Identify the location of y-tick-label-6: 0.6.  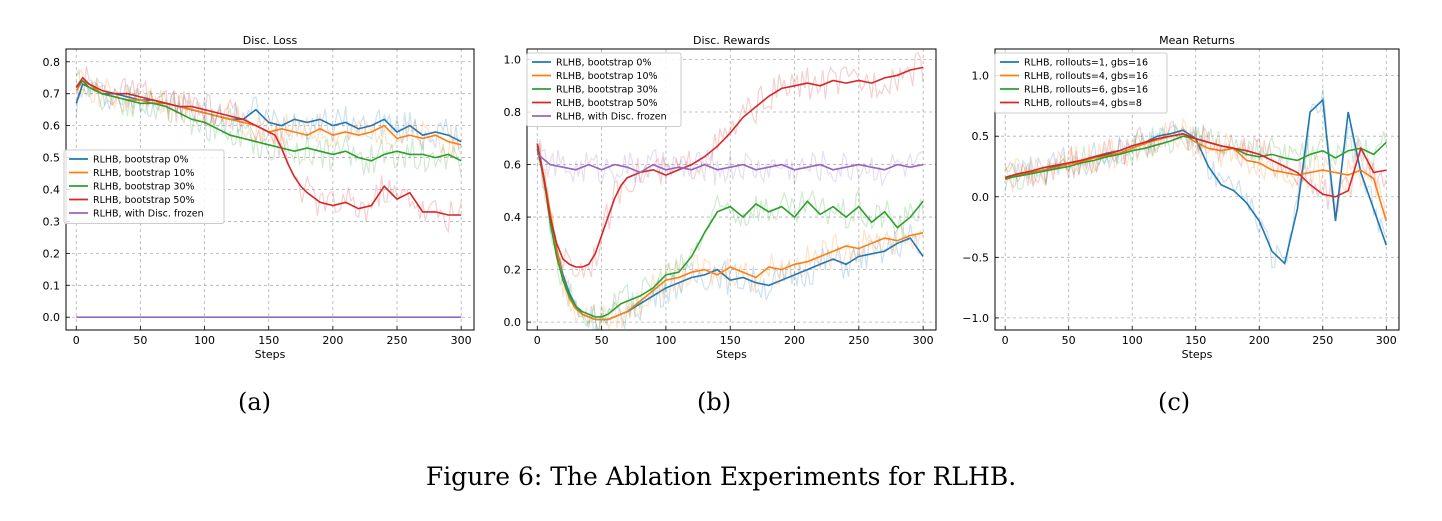
(52, 126).